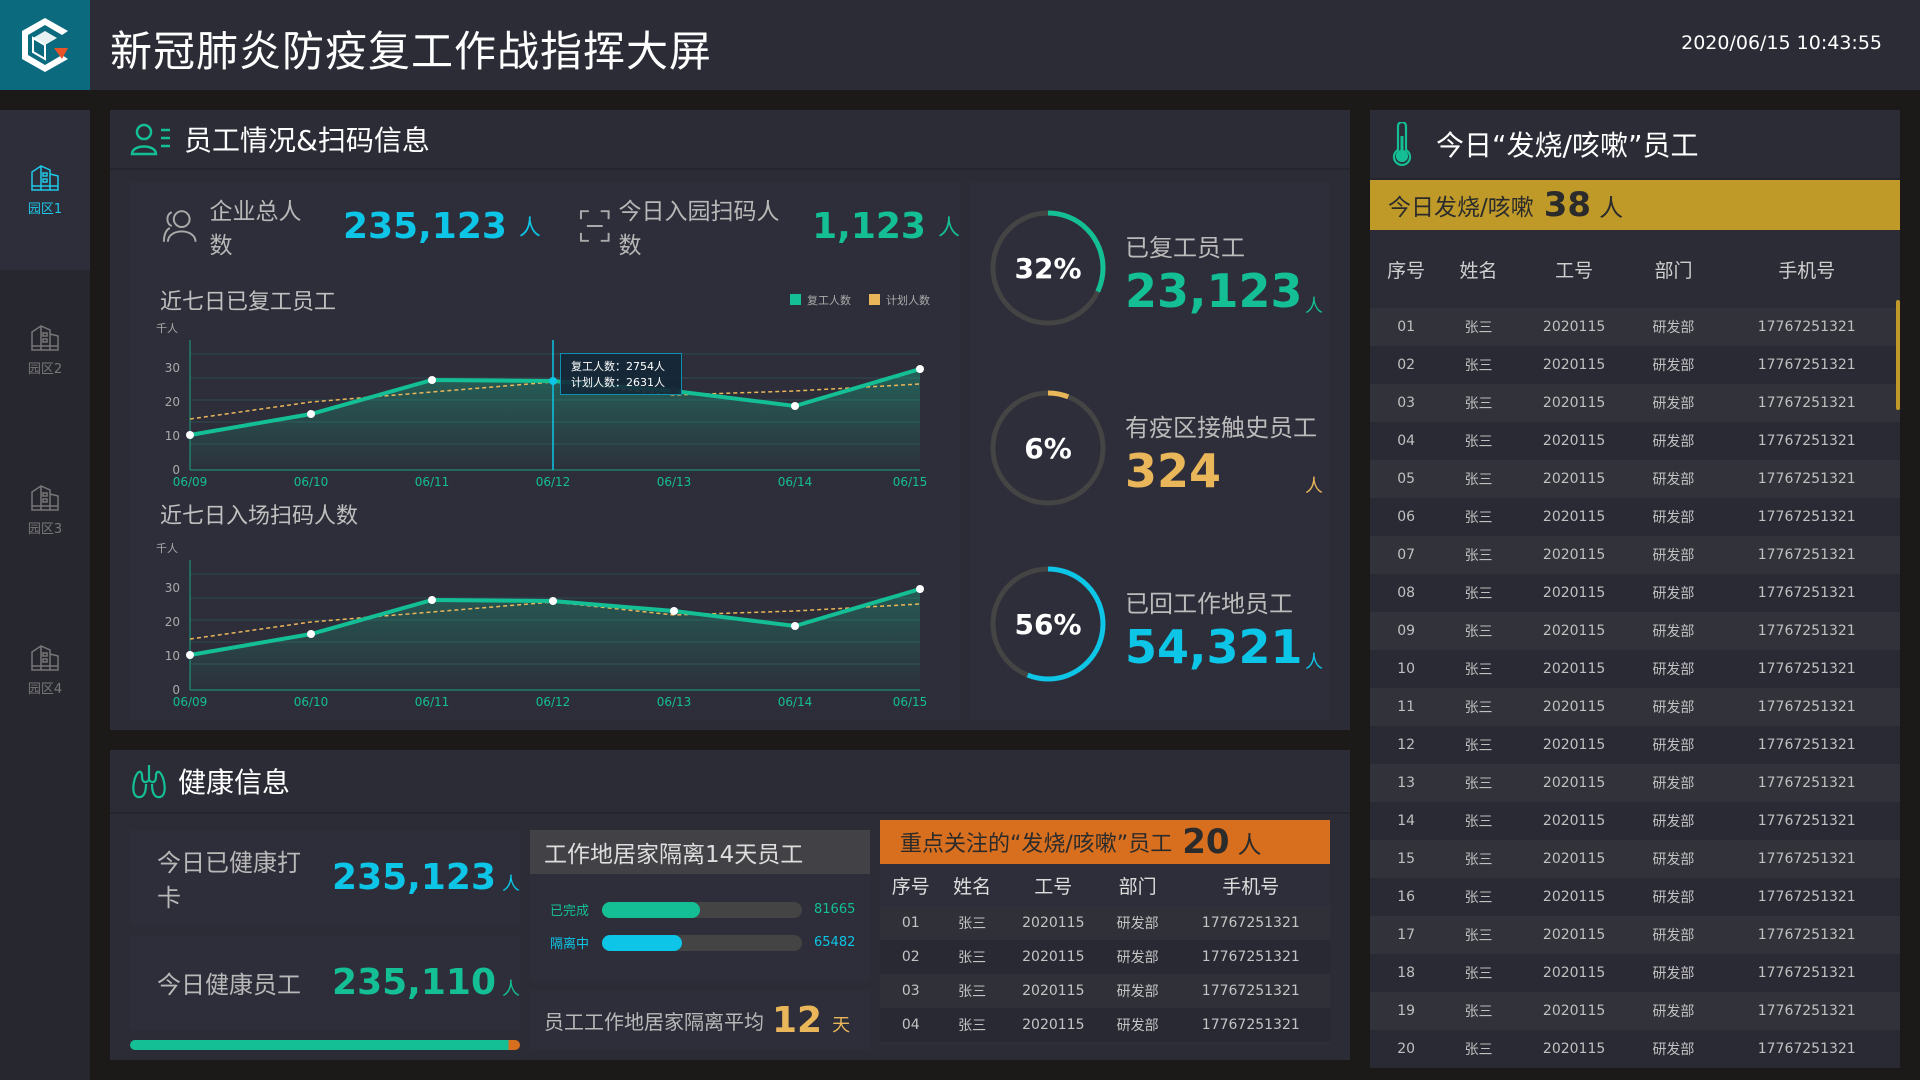 This screenshot has height=1080, width=1920. Describe the element at coordinates (325, 1045) in the screenshot. I see `health-ratio-bar` at that location.